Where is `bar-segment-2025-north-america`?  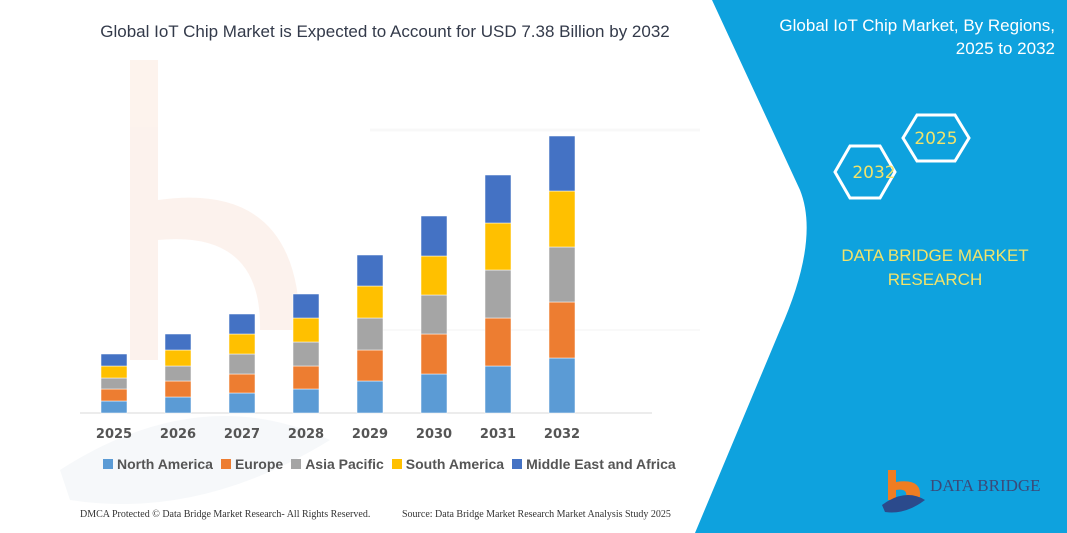
bar-segment-2025-north-america is located at coordinates (114, 407).